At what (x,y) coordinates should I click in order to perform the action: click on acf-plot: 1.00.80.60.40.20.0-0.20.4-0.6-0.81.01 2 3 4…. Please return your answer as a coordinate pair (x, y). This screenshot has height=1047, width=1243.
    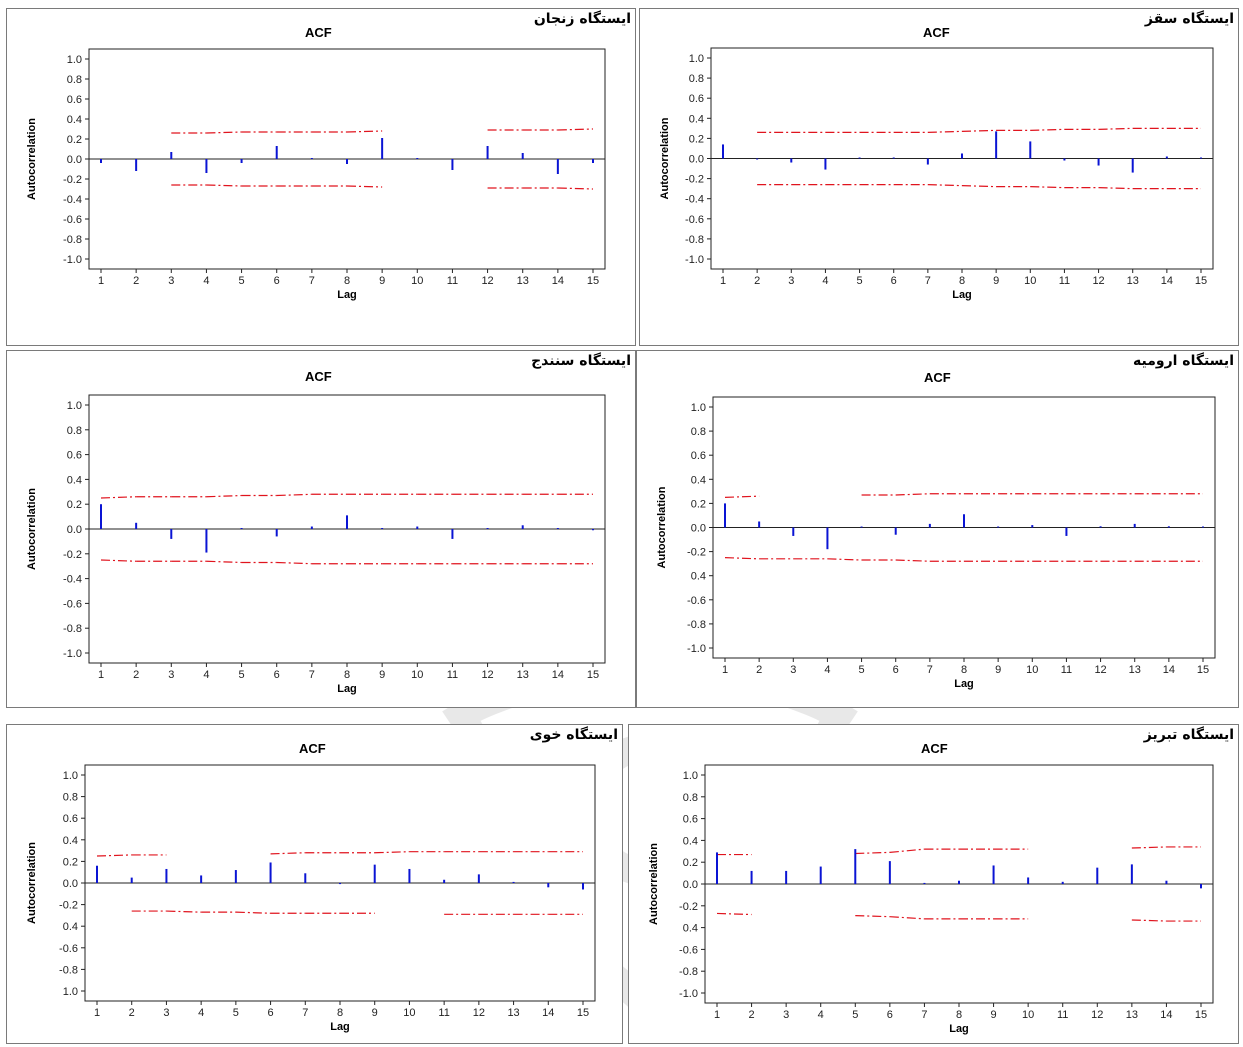
    Looking at the image, I should click on (311, 898).